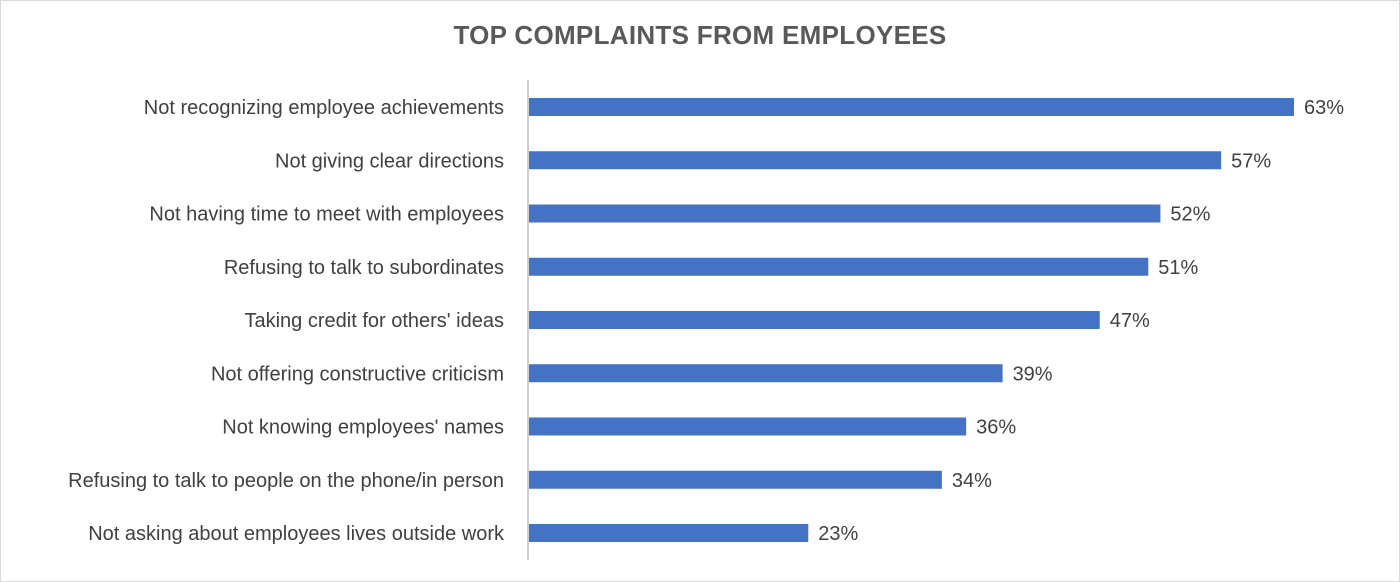 Image resolution: width=1400 pixels, height=582 pixels. Describe the element at coordinates (1190, 215) in the screenshot. I see `value-label: 52%` at that location.